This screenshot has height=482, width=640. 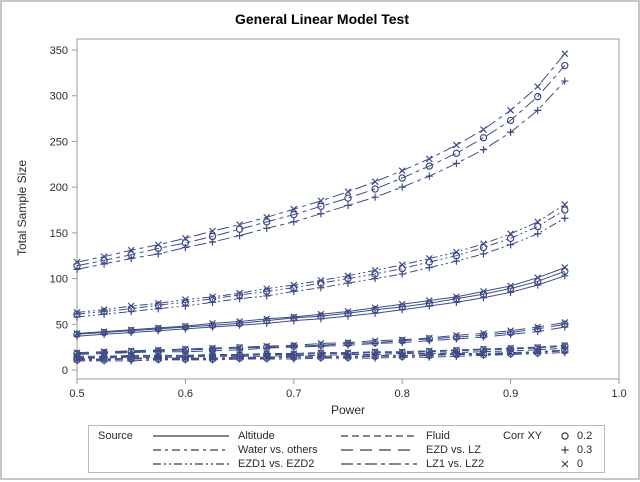 What do you see at coordinates (185, 394) in the screenshot?
I see `x-tick-label: 0.6` at bounding box center [185, 394].